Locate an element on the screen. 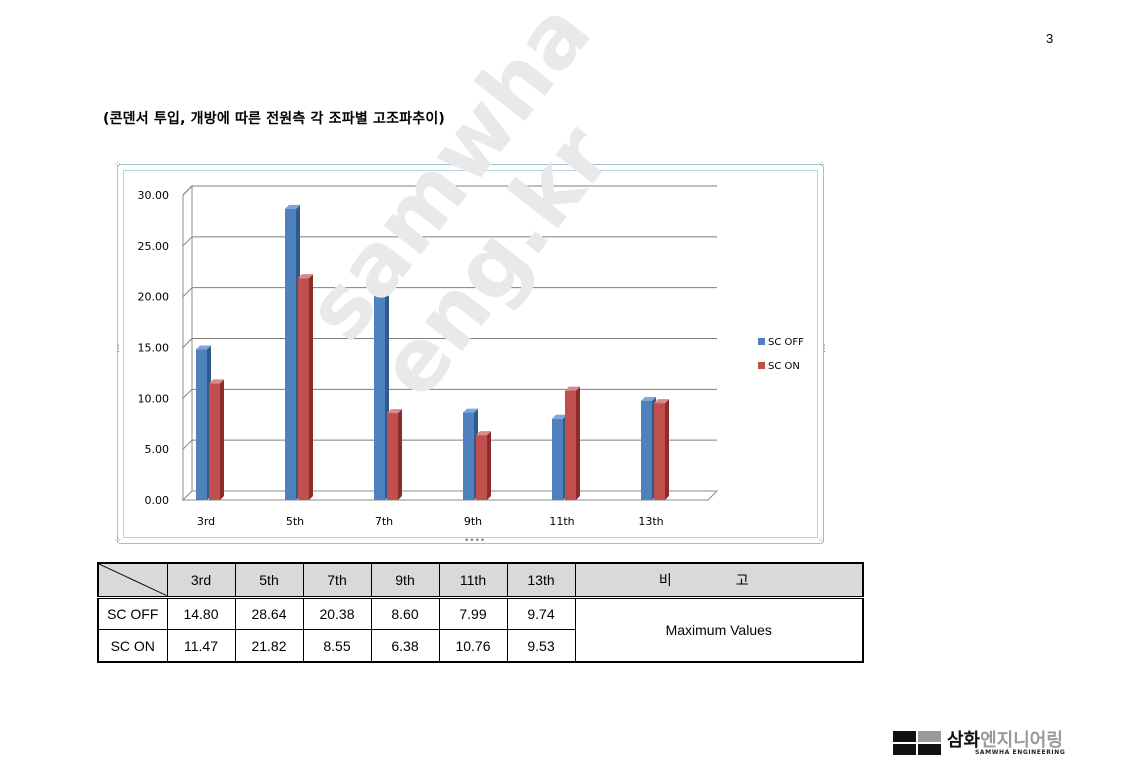 The image size is (1124, 767). row-label: SC OFF is located at coordinates (132, 613).